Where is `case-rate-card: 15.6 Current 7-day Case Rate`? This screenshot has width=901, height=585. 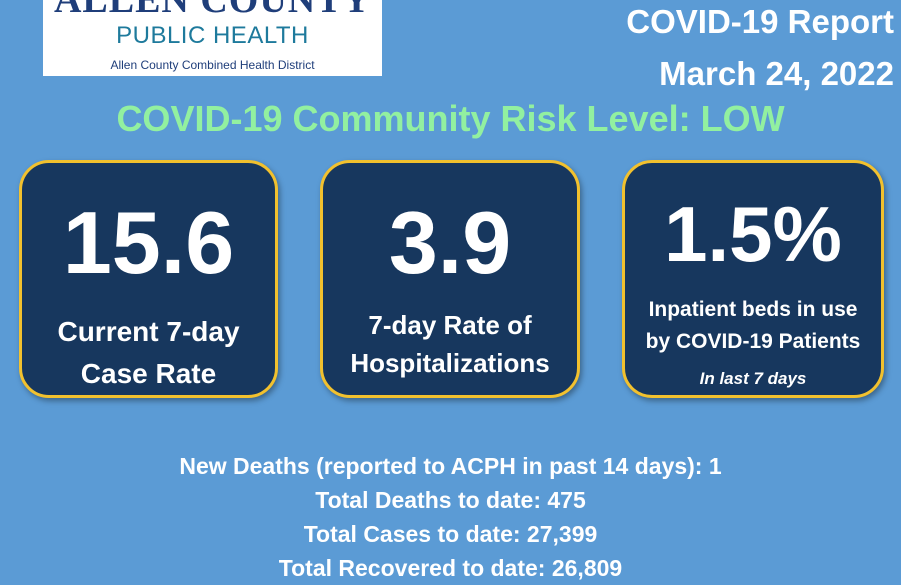
case-rate-card: 15.6 Current 7-day Case Rate is located at coordinates (148, 279).